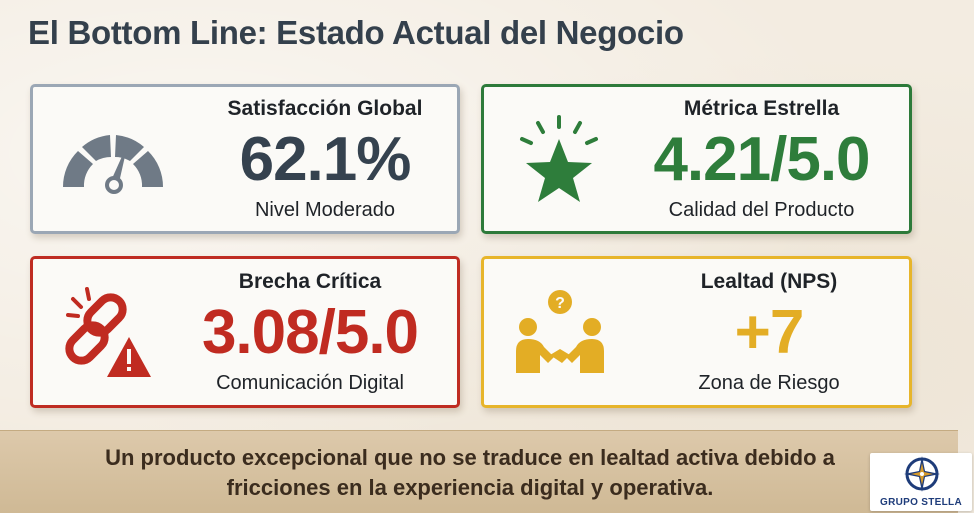  What do you see at coordinates (310, 382) in the screenshot?
I see `card-subtitle: Comunicación Digital` at bounding box center [310, 382].